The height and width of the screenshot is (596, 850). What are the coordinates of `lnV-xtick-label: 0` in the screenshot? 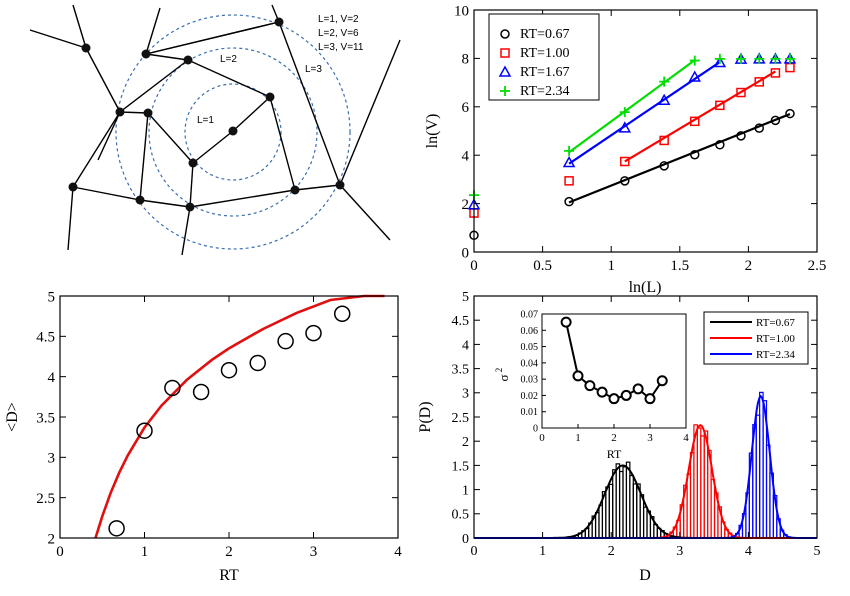 It's located at (474, 266).